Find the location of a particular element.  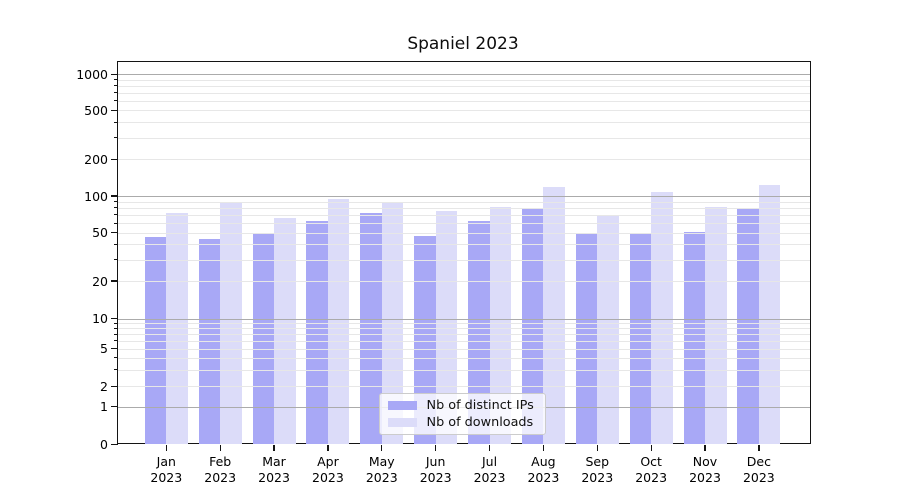

bar-sep-ips is located at coordinates (586, 339).